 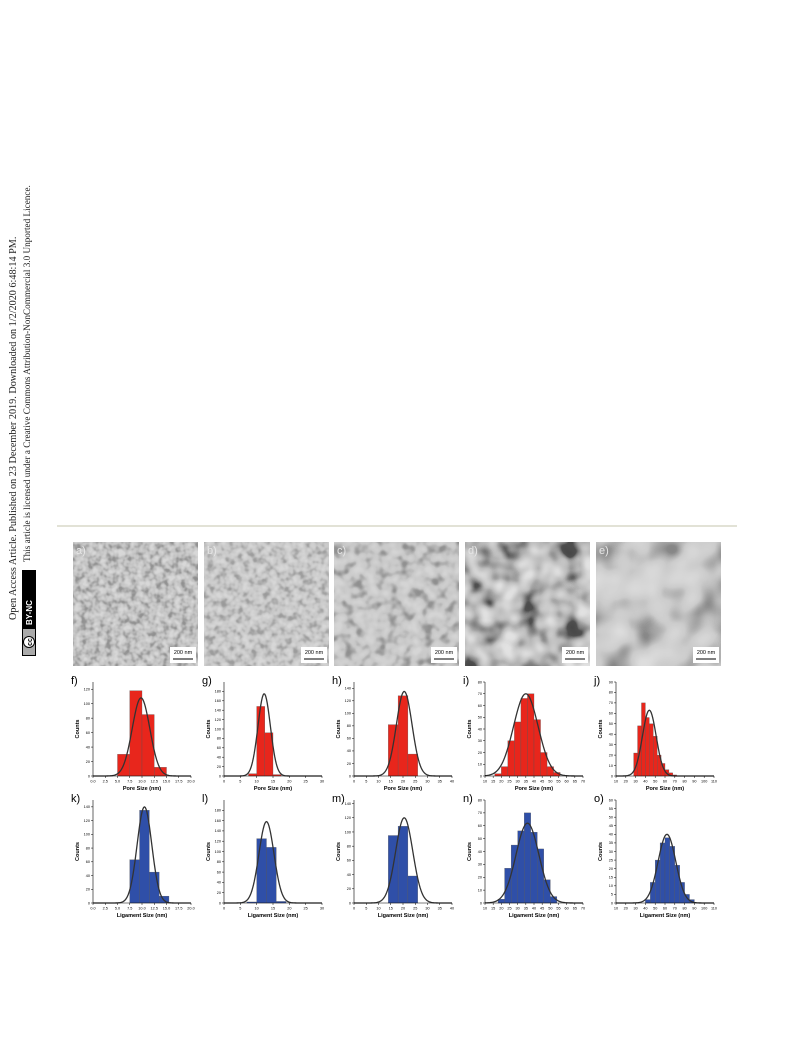 I want to click on x-tick-label: 80, so click(x=684, y=782).